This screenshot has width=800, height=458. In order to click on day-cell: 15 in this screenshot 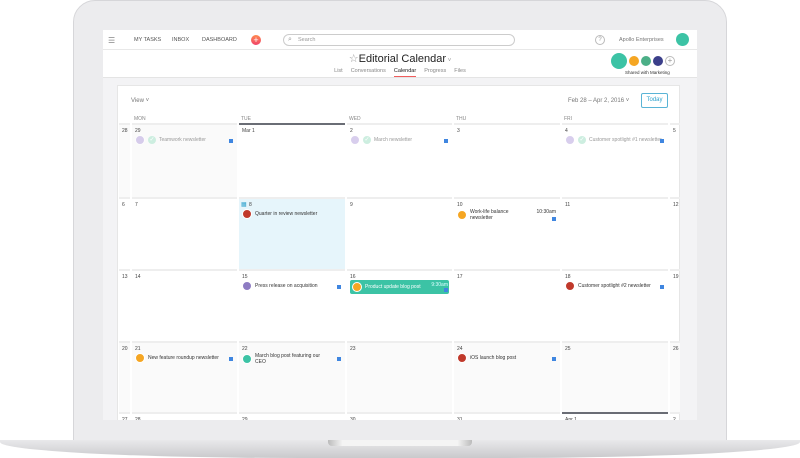, I will do `click(292, 305)`.